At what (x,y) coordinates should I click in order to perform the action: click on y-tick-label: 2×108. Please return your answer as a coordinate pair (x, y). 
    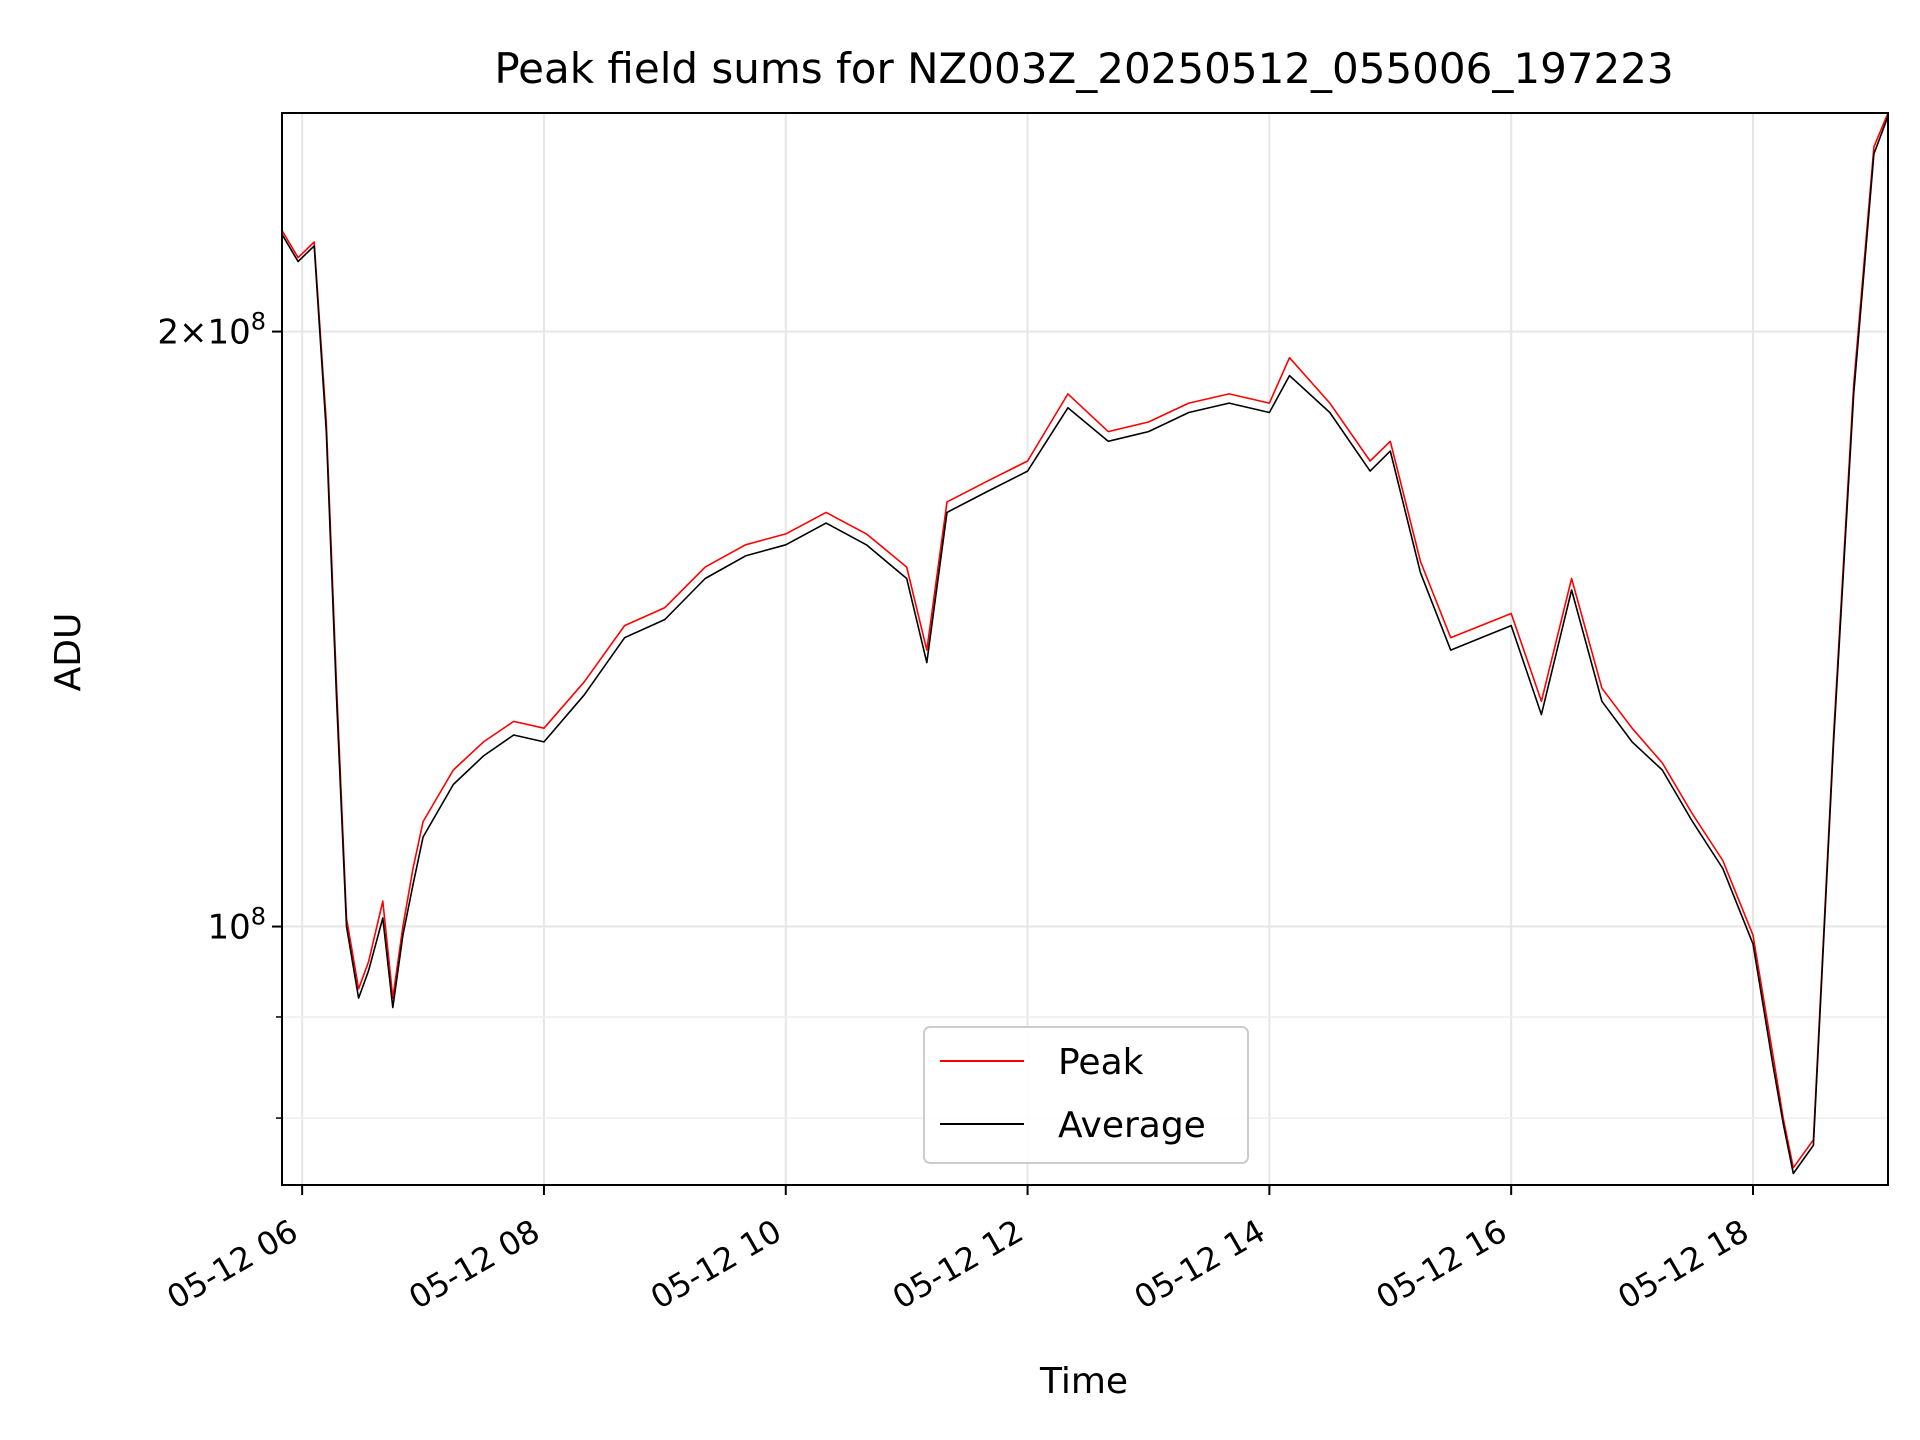
    Looking at the image, I should click on (211, 330).